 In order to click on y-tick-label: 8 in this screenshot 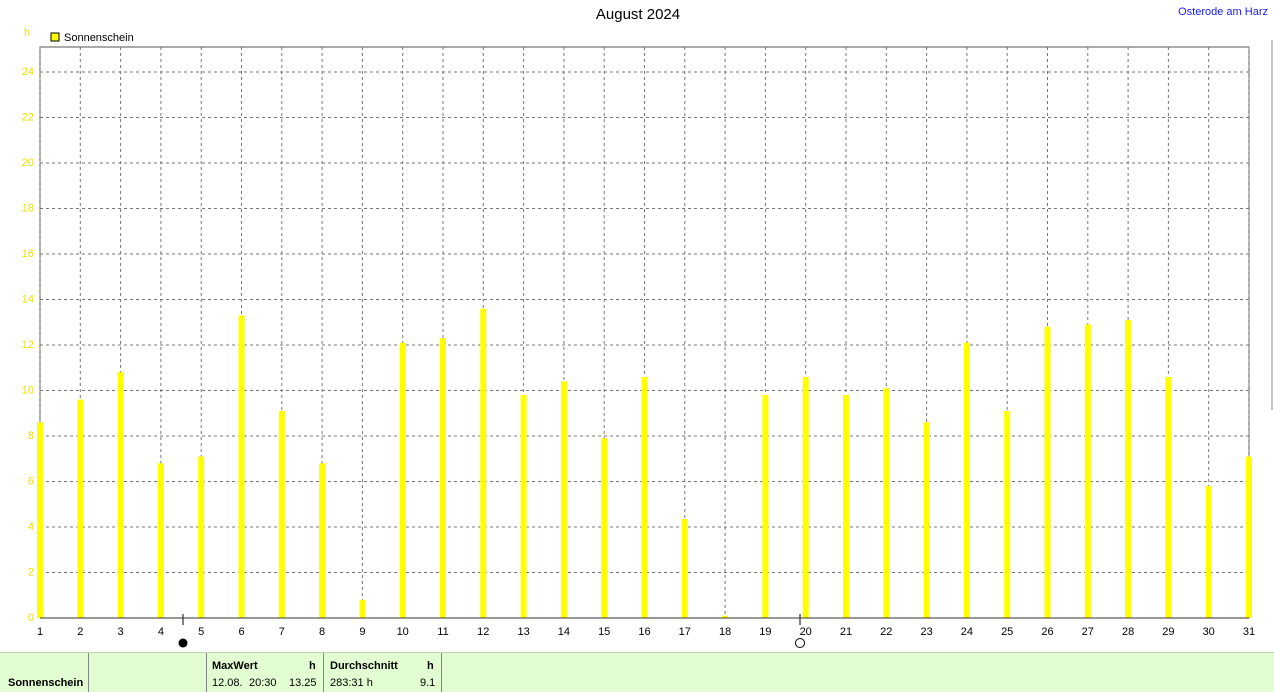, I will do `click(31, 436)`.